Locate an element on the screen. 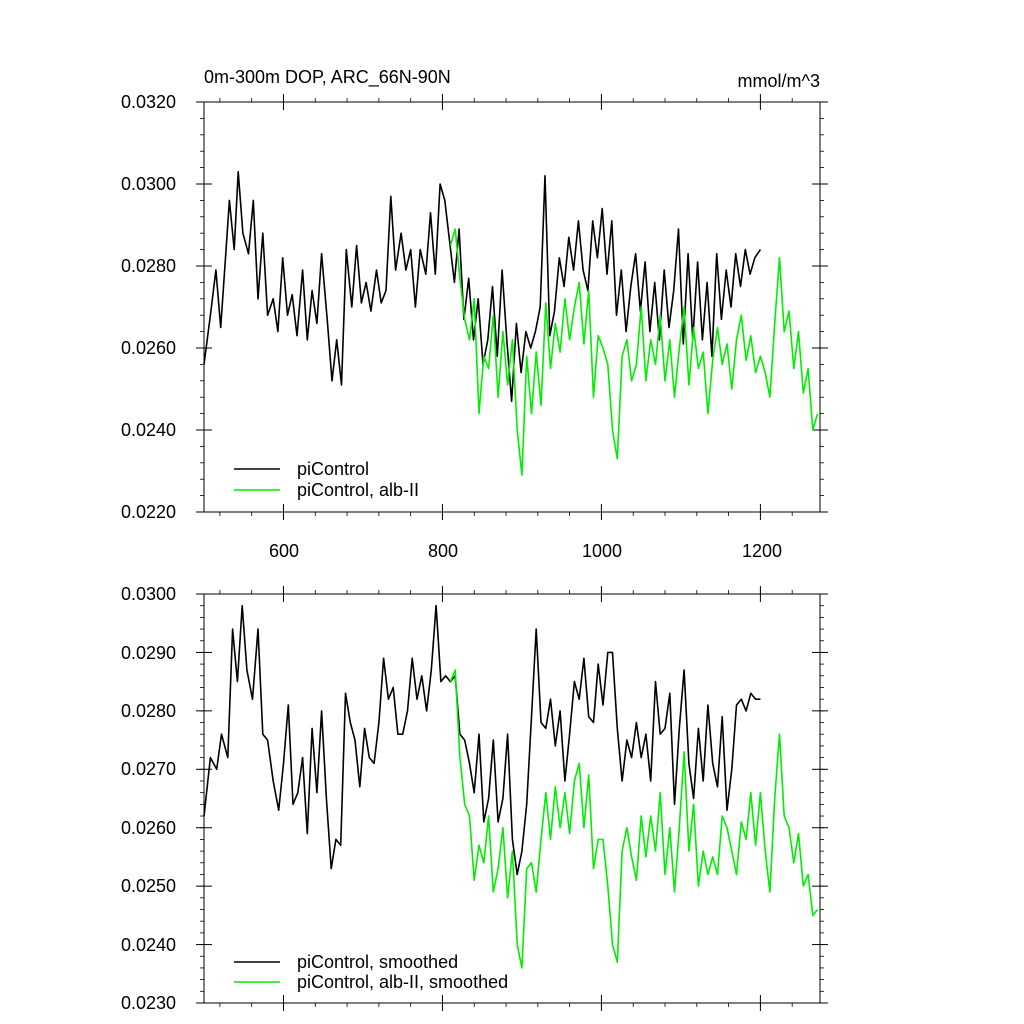 This screenshot has width=1024, height=1024. series-line-alb-smoothed is located at coordinates (634, 819).